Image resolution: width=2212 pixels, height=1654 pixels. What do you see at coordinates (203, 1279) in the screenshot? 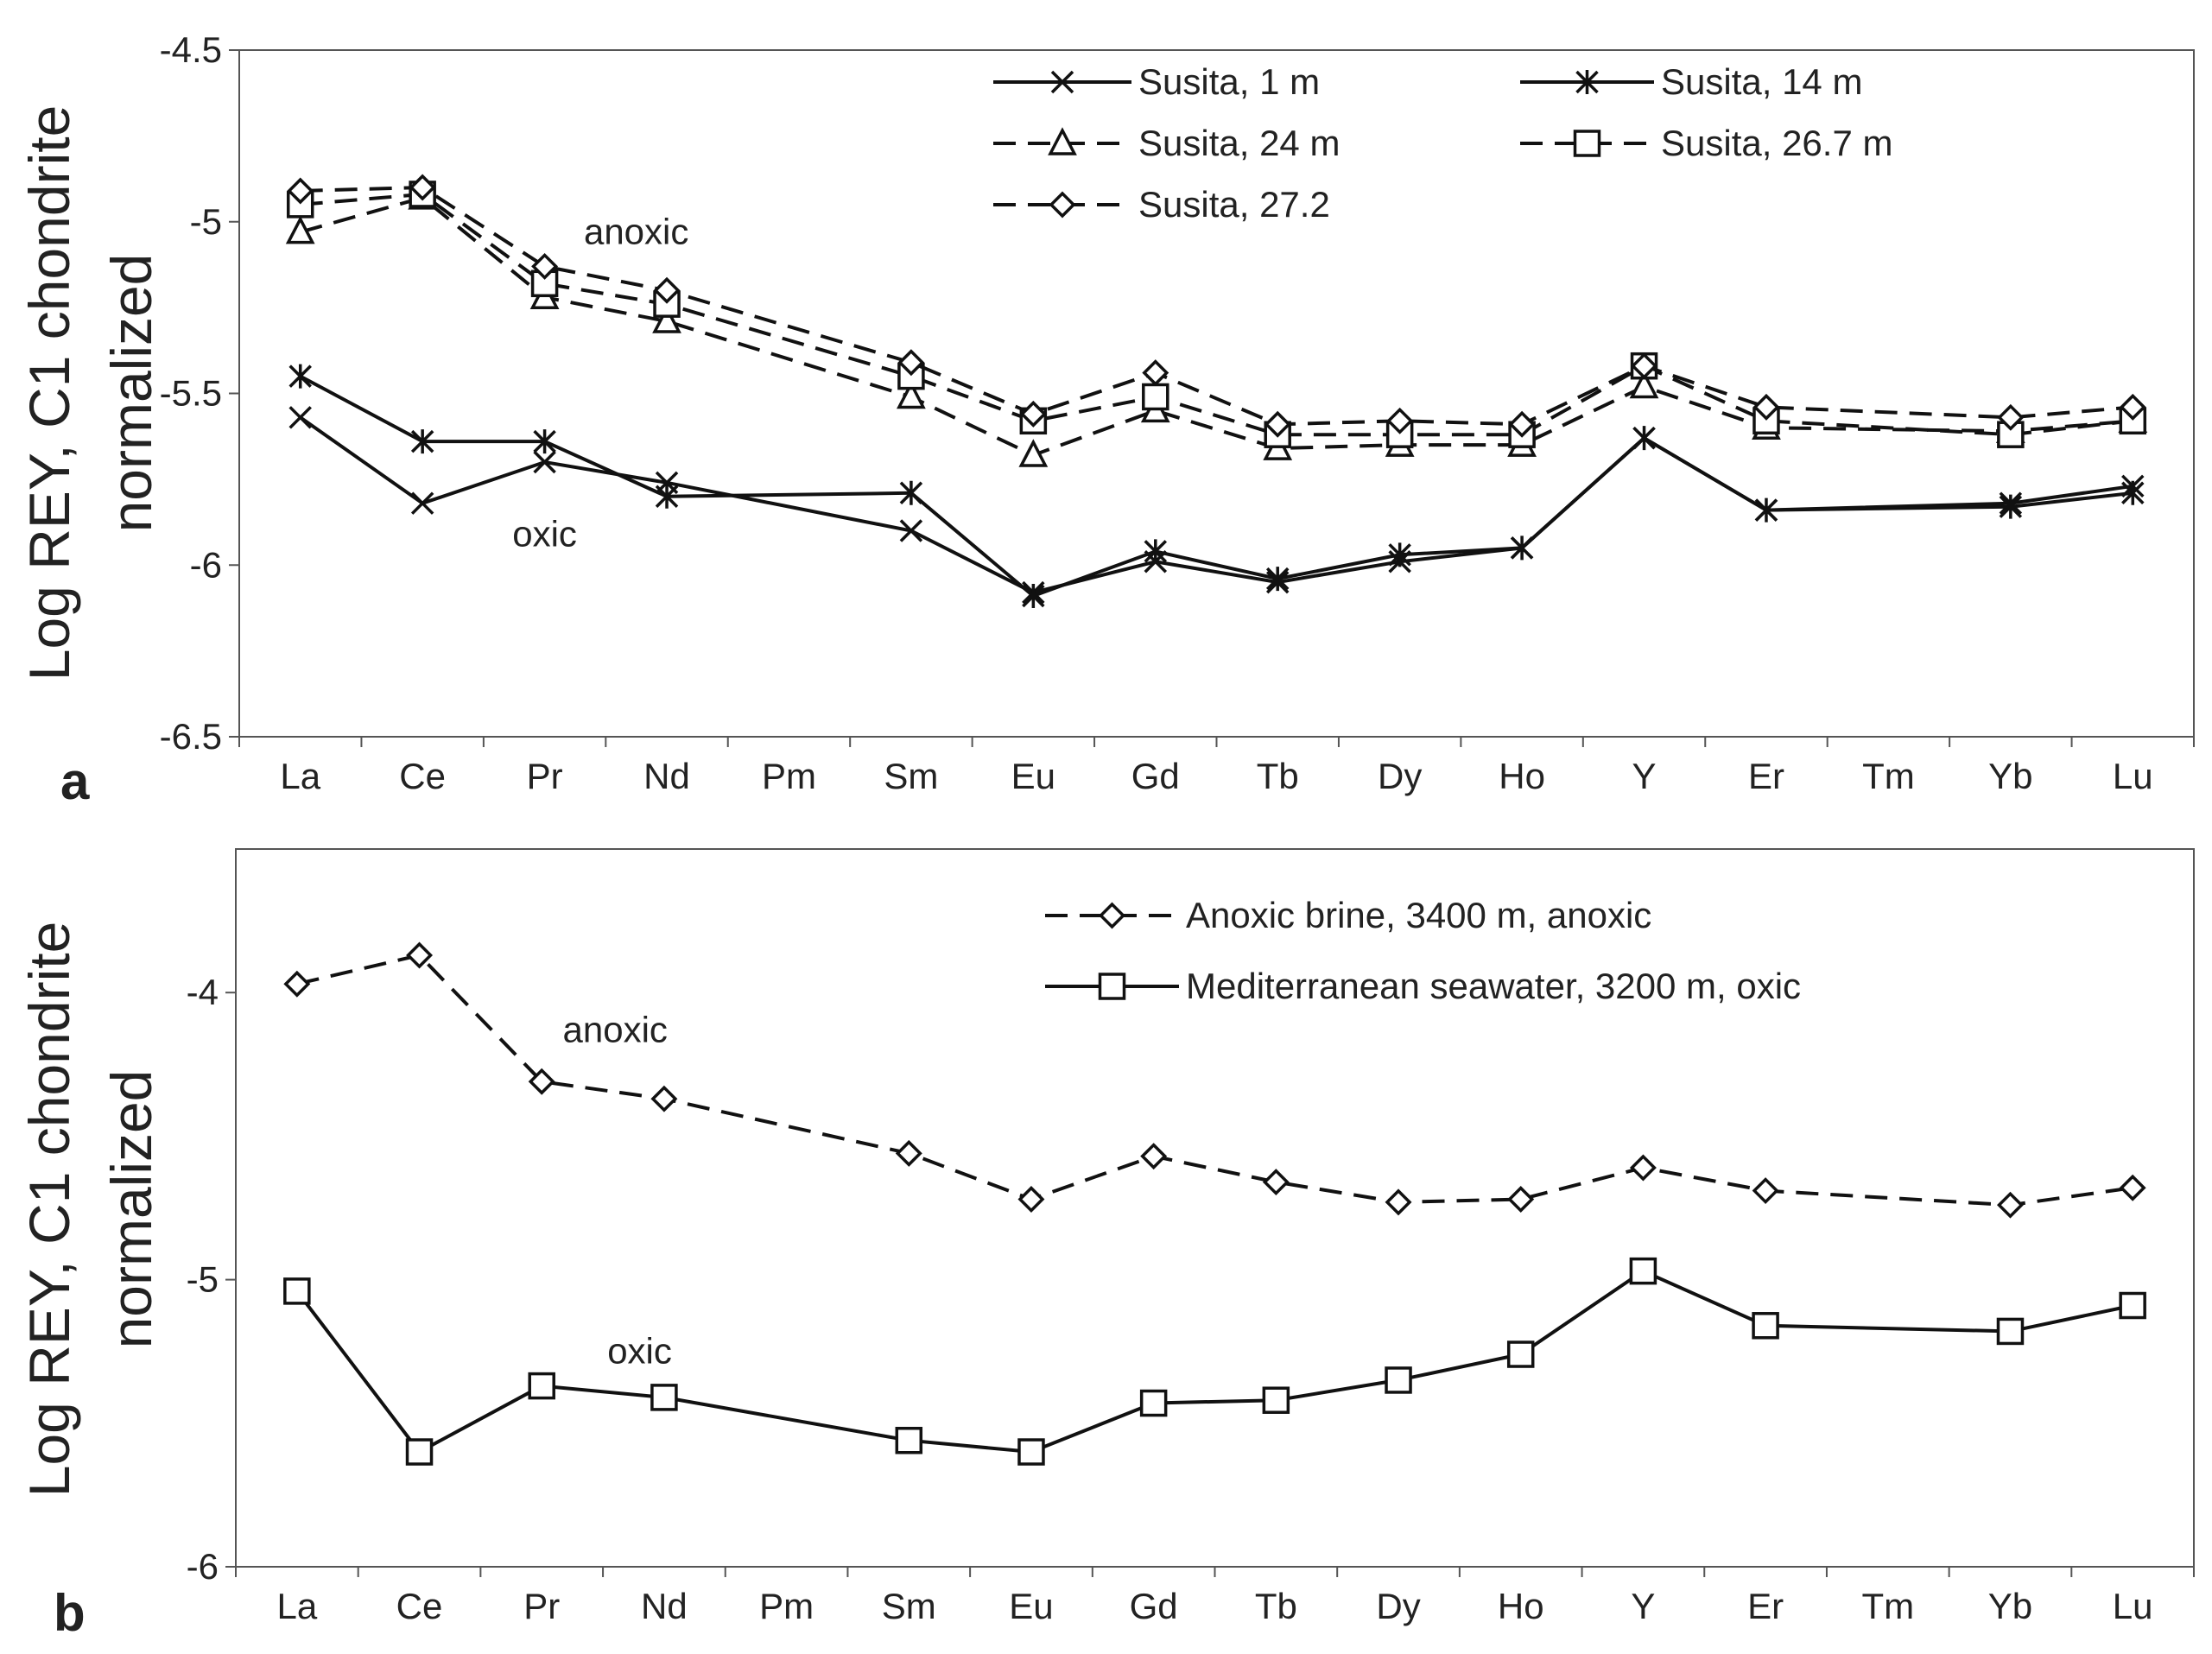
I see `y-tick-label: -5` at bounding box center [203, 1279].